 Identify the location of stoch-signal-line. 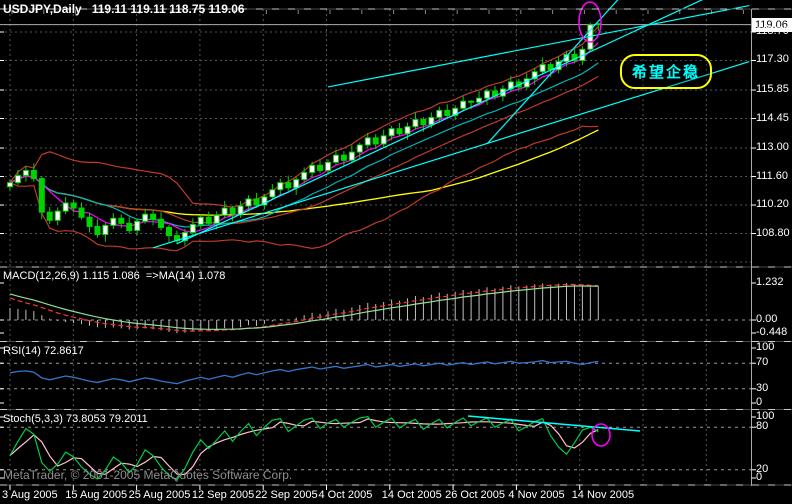
(304, 447).